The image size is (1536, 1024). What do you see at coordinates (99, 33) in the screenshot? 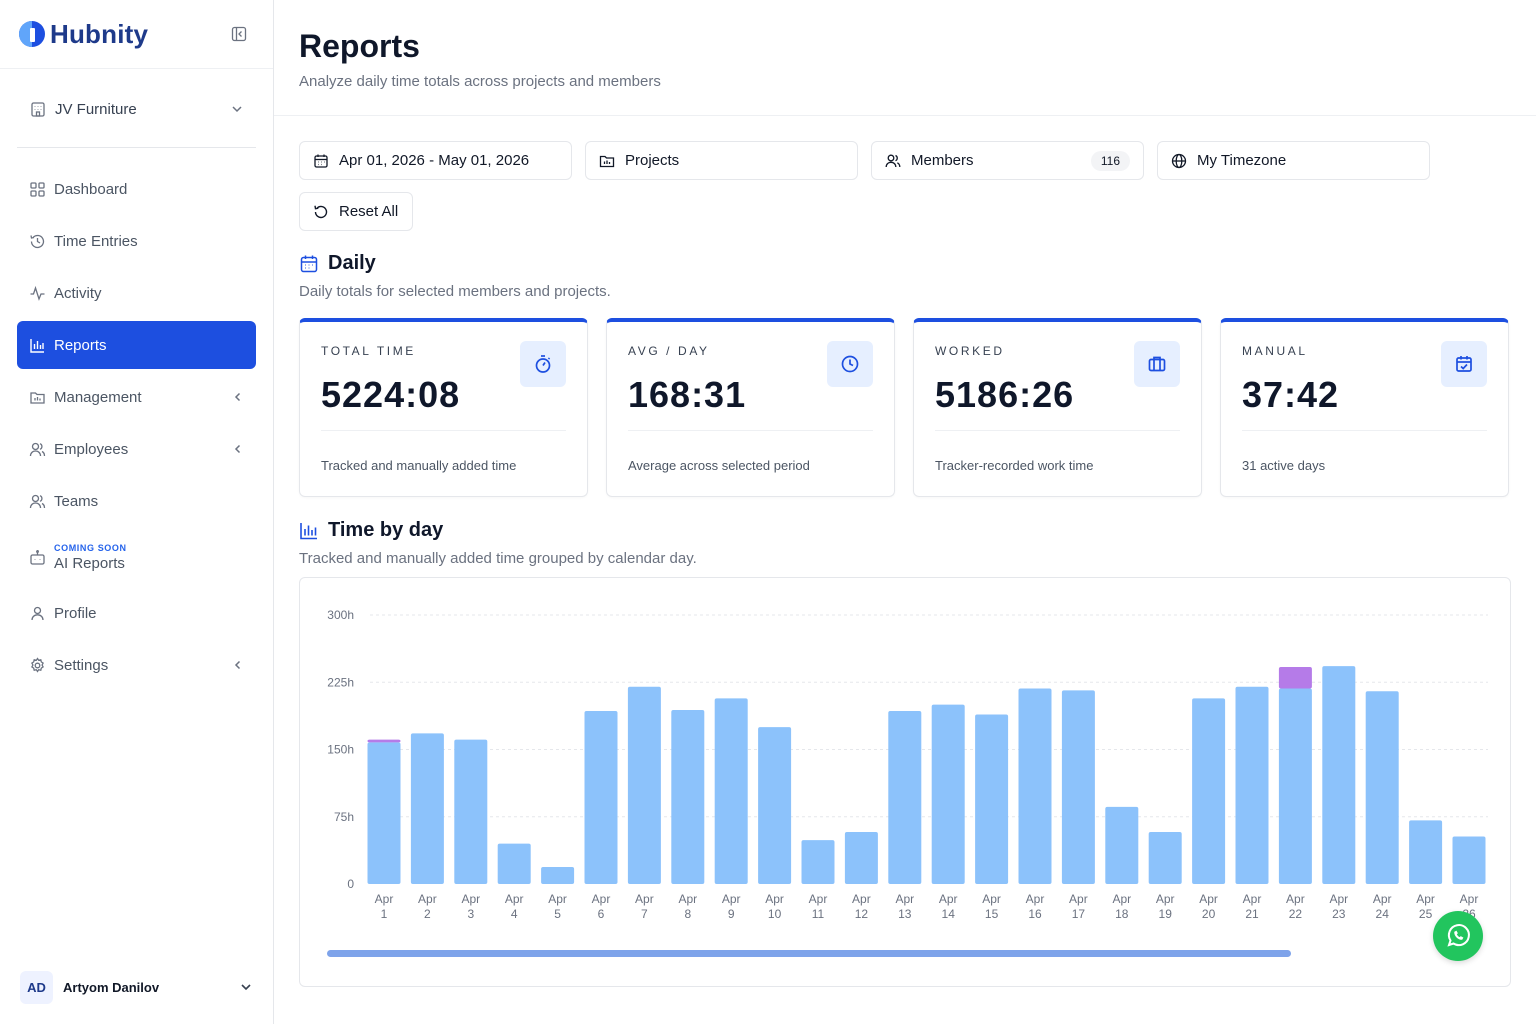
I see `brand-name: Hubnity` at bounding box center [99, 33].